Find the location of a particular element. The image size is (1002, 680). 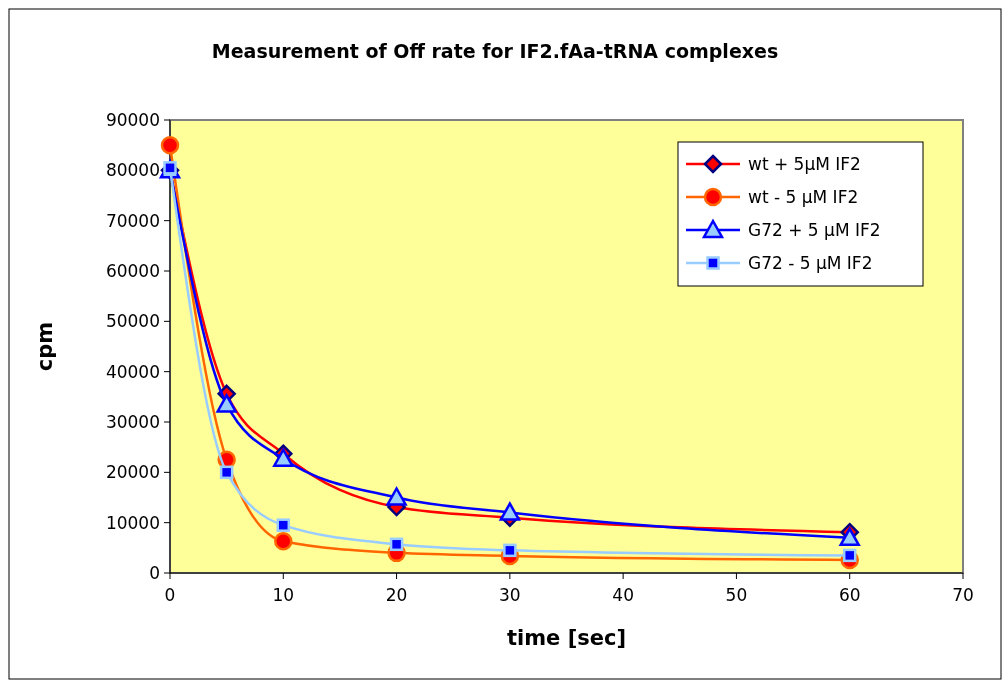

x-tick-label: 50 is located at coordinates (736, 595).